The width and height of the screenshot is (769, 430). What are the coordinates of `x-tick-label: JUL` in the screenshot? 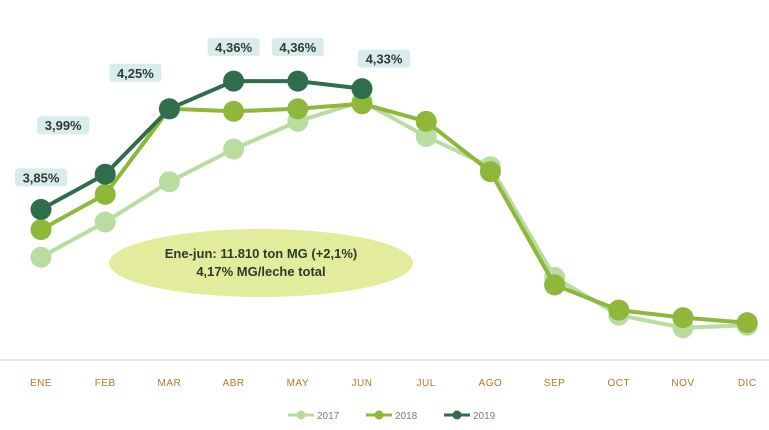 It's located at (426, 383).